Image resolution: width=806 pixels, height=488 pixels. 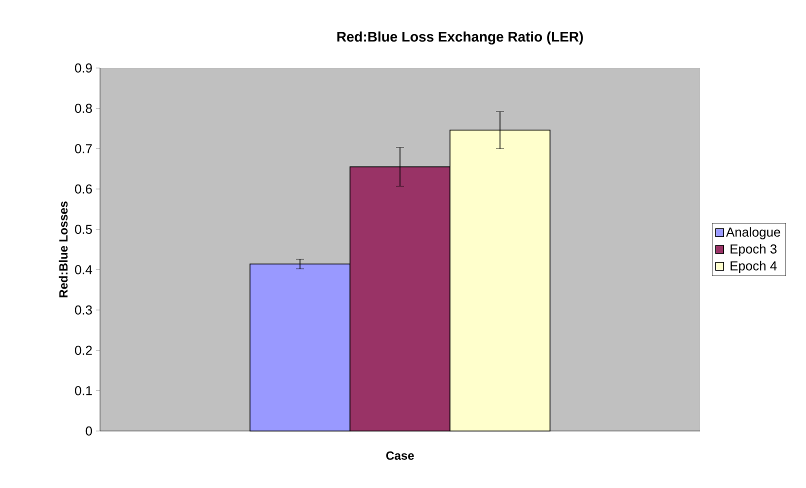 What do you see at coordinates (63, 250) in the screenshot?
I see `y-axis-title: Red:Blue Losses` at bounding box center [63, 250].